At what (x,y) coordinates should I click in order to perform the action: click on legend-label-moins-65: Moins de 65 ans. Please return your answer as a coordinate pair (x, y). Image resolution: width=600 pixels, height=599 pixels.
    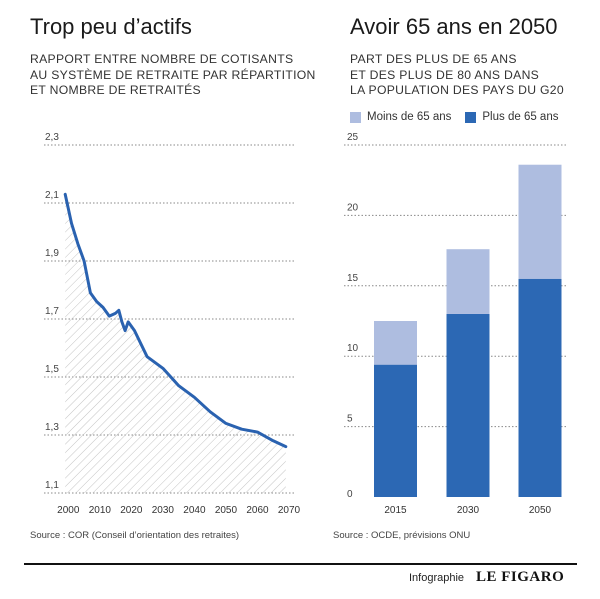
    Looking at the image, I should click on (409, 117).